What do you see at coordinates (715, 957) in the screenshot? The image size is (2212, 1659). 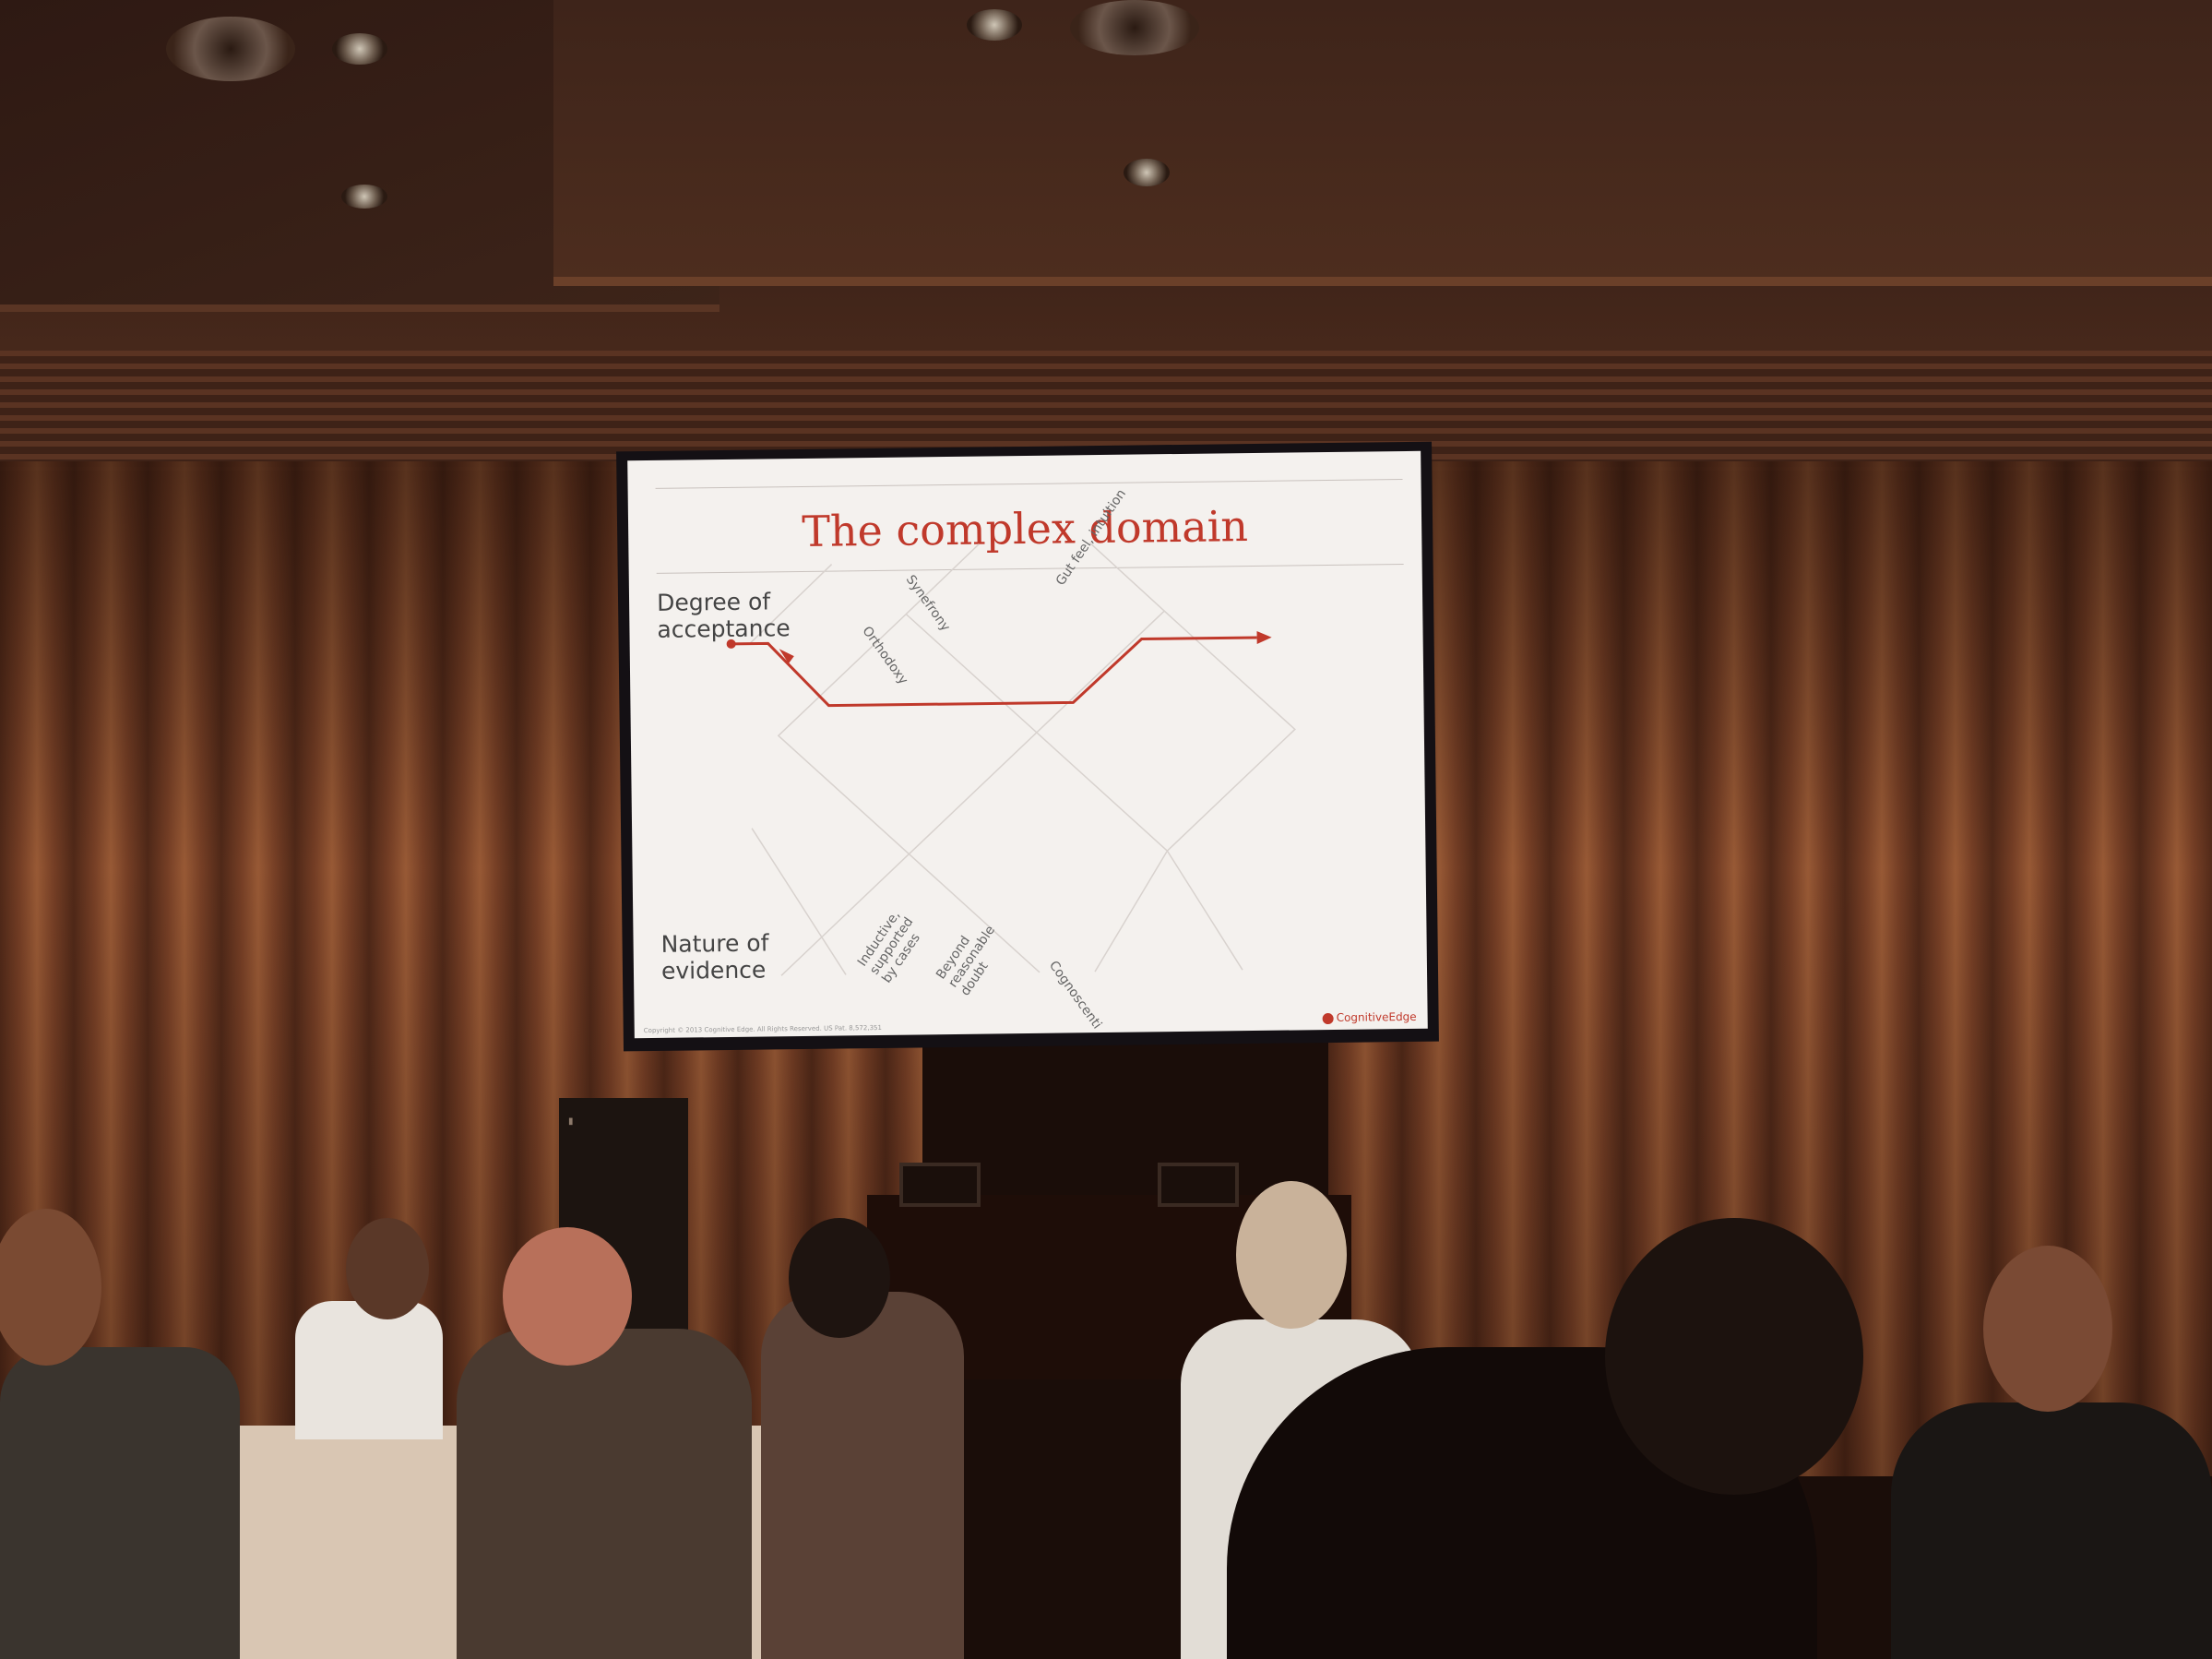 I see `label-nature-of-evidence: Nature of evidence` at bounding box center [715, 957].